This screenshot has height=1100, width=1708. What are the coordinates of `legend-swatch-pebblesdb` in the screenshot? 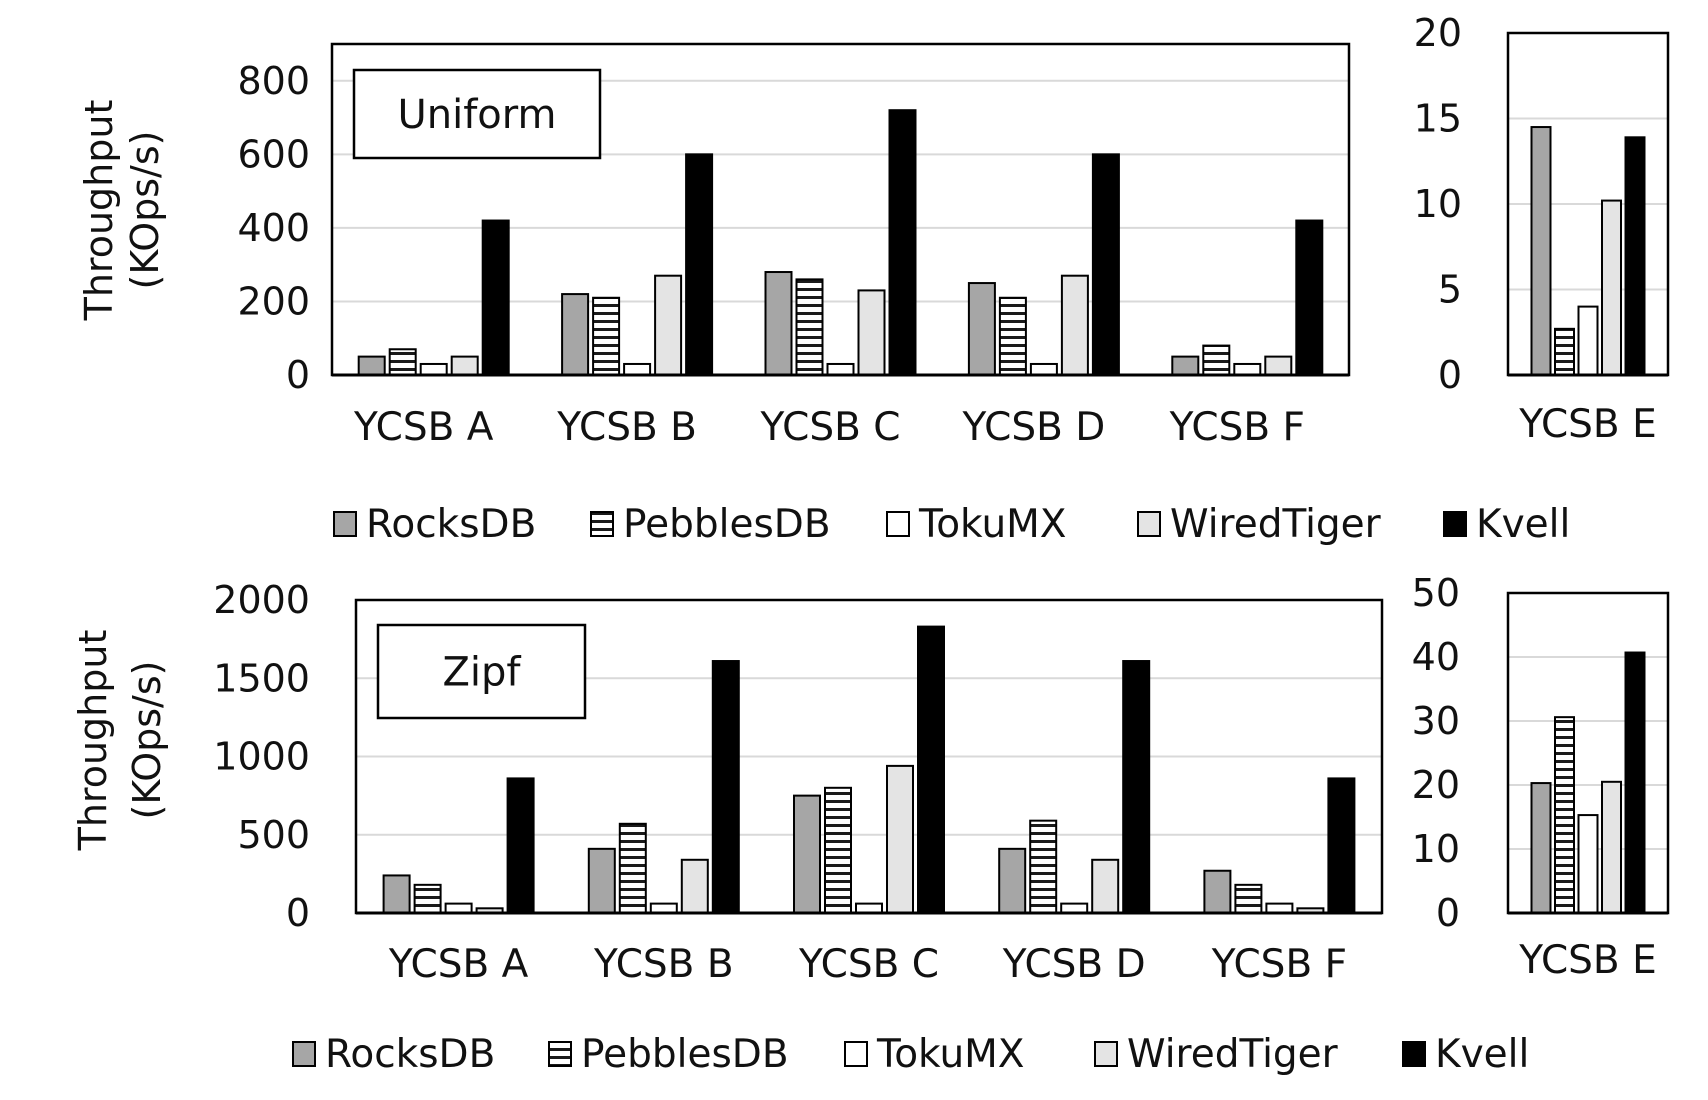 It's located at (602, 524).